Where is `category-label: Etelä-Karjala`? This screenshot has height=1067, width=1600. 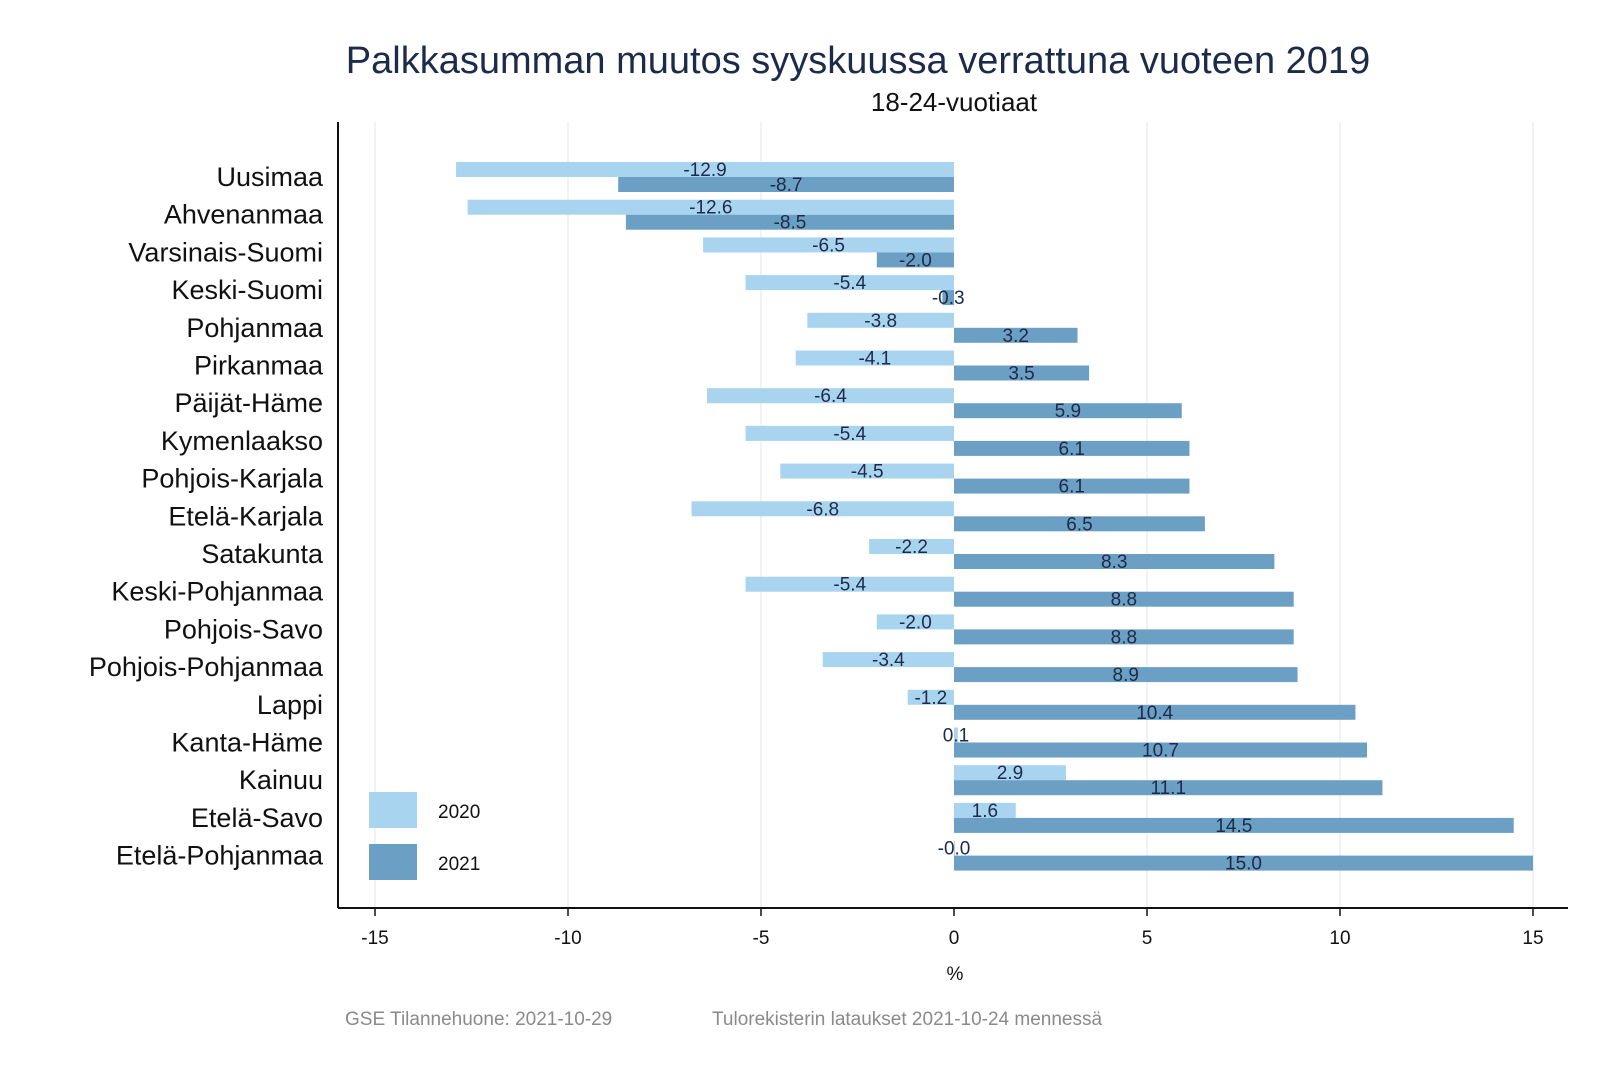 category-label: Etelä-Karjala is located at coordinates (246, 516).